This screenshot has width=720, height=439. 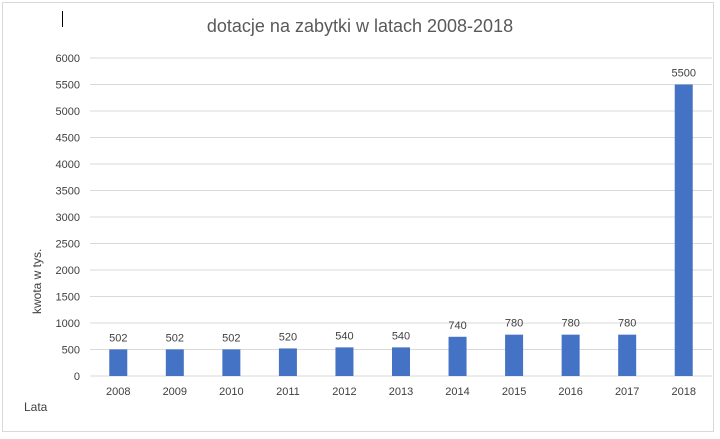 What do you see at coordinates (68, 245) in the screenshot?
I see `y-tick-label: 2500` at bounding box center [68, 245].